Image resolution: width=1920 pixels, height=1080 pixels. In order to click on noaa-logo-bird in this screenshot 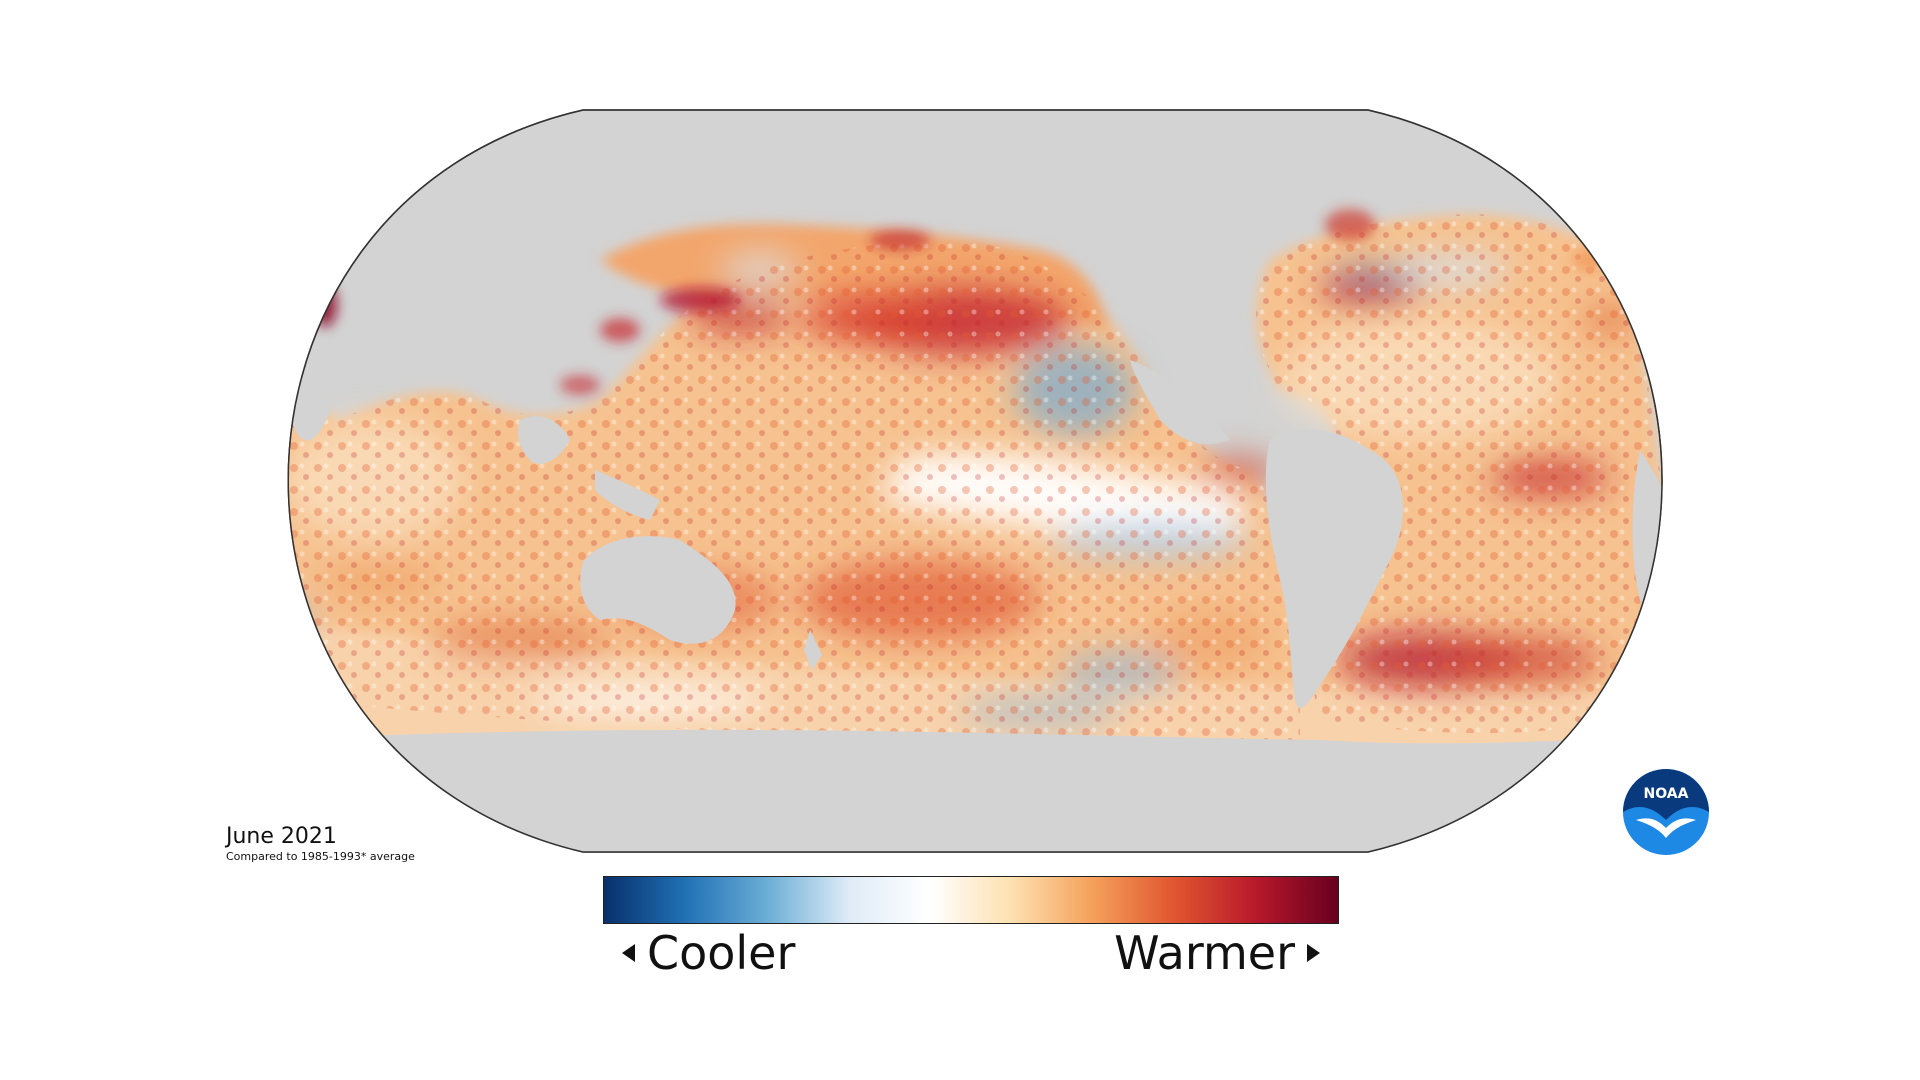, I will do `click(1666, 828)`.